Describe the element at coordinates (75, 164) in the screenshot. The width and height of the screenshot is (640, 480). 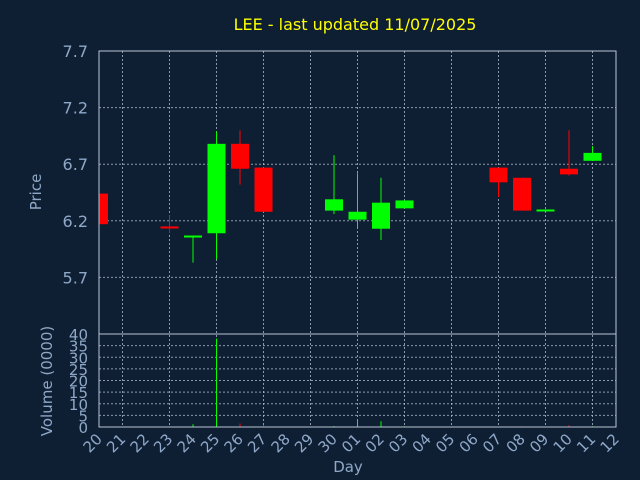
I see `price-tick-label: 6.7` at that location.